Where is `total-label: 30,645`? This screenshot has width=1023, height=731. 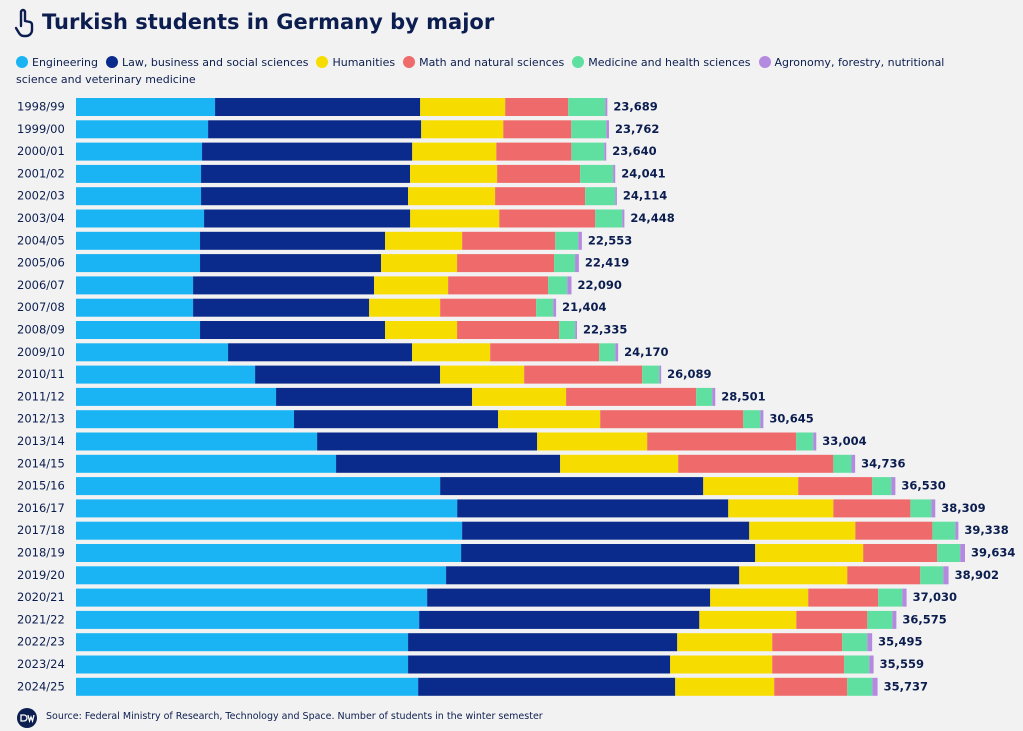 total-label: 30,645 is located at coordinates (791, 419).